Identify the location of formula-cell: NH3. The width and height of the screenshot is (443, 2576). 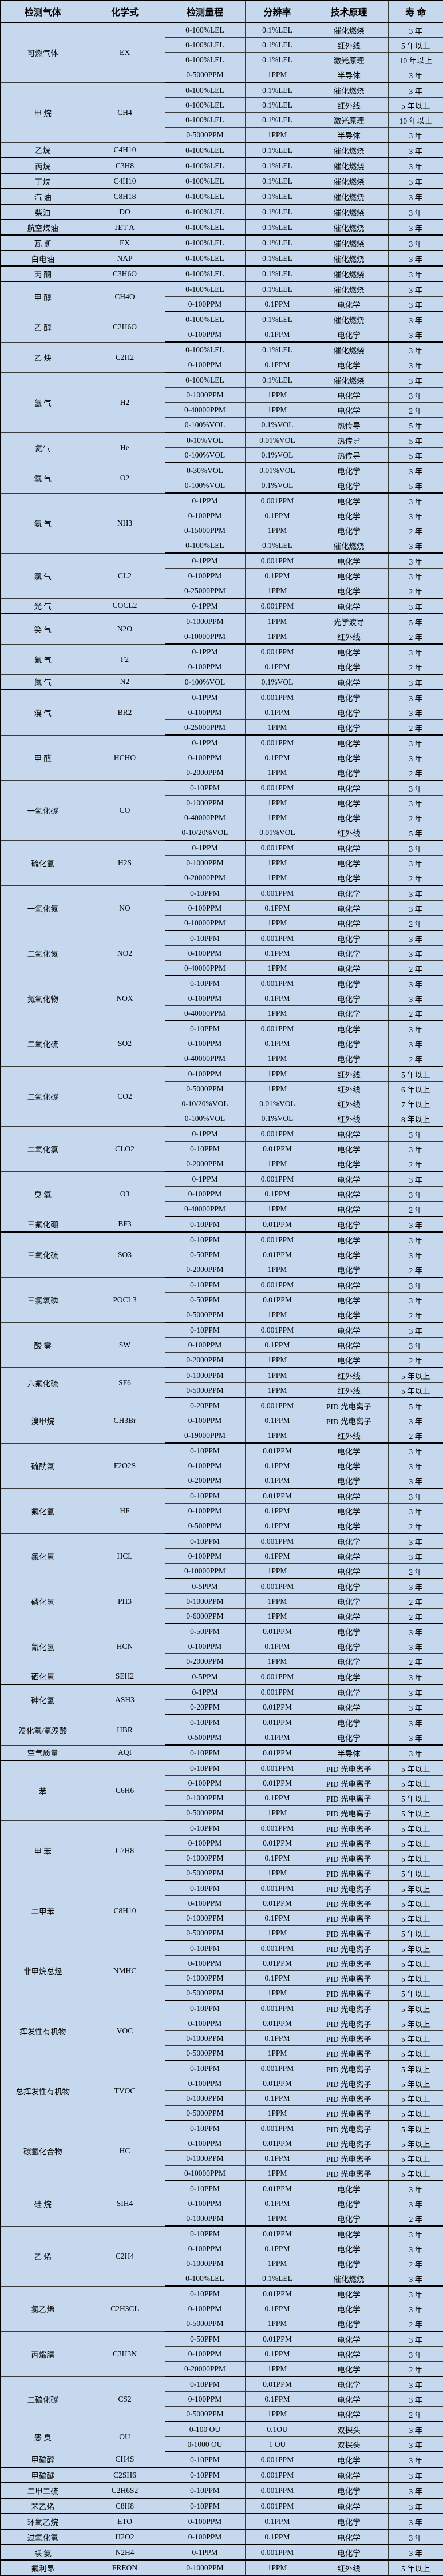
(124, 523).